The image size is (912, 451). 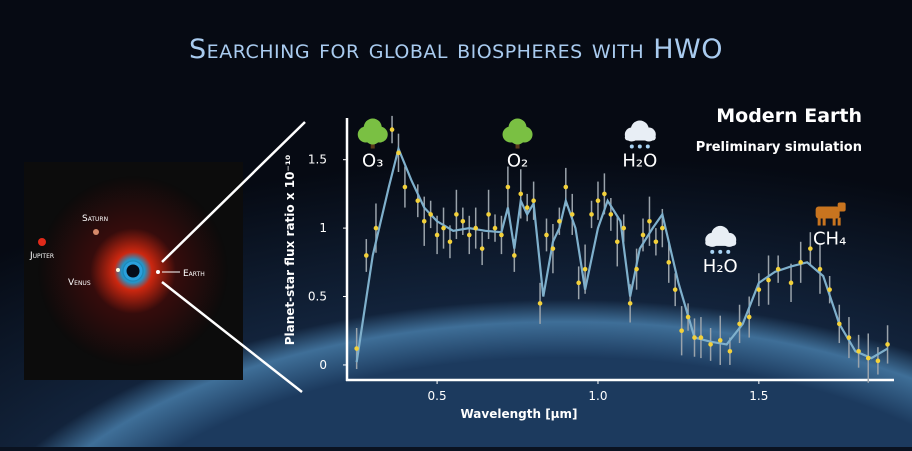 I want to click on y-axis-label: Planet-star flux ratio x 10⁻¹⁰, so click(x=290, y=250).